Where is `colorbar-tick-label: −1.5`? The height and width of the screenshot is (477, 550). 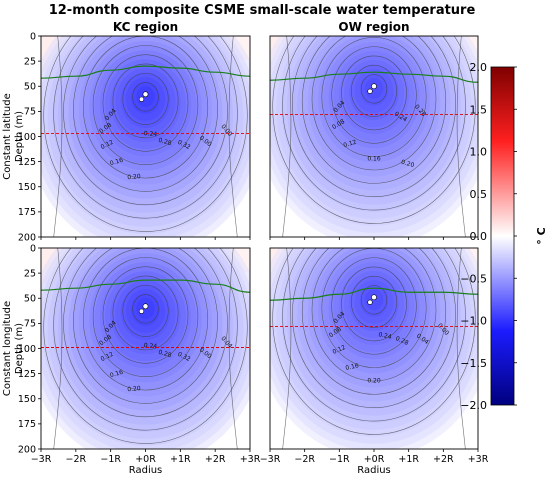
colorbar-tick-label: −1.5 is located at coordinates (473, 363).